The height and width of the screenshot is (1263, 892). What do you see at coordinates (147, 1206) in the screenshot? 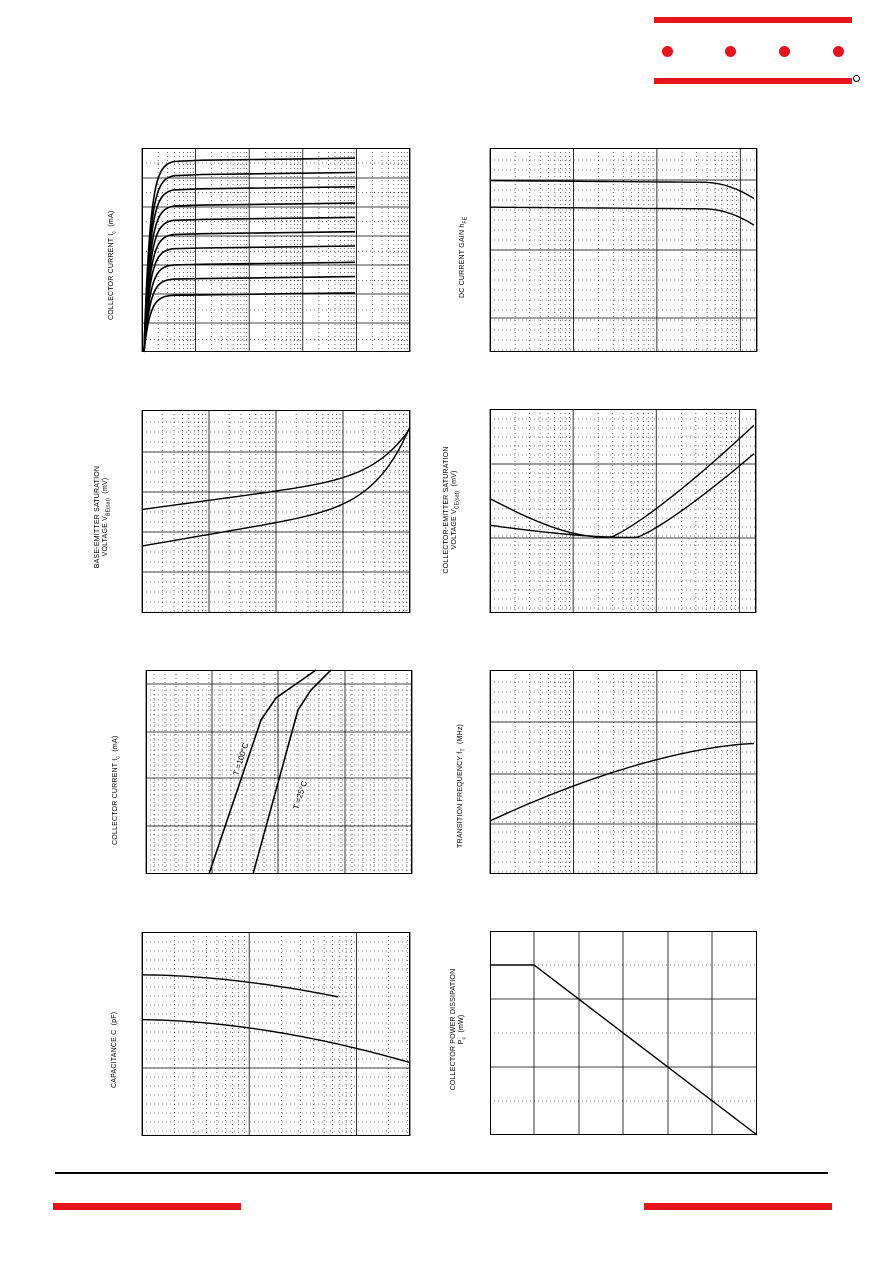
I see `footer-left-bar` at bounding box center [147, 1206].